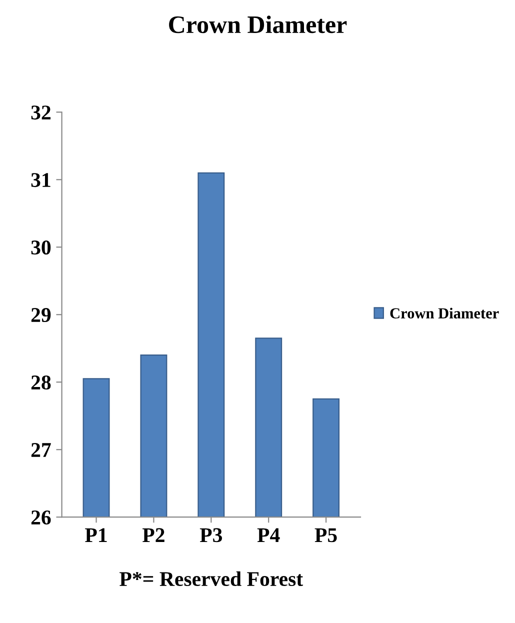 The image size is (515, 623). I want to click on y-tick-label: 26, so click(41, 517).